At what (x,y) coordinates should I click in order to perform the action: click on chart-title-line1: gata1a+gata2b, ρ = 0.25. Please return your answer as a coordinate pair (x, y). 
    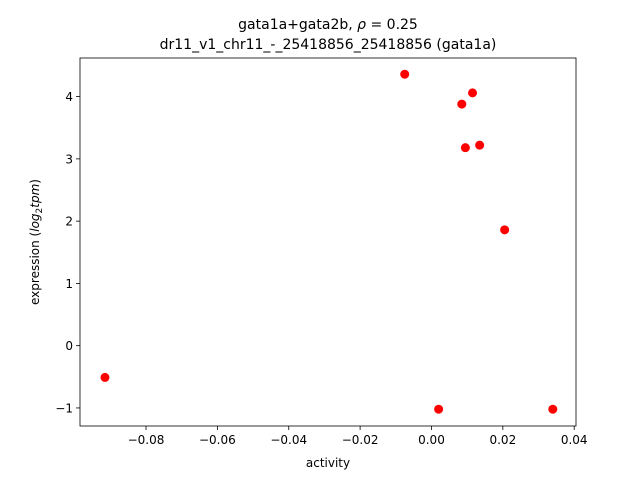
    Looking at the image, I should click on (328, 25).